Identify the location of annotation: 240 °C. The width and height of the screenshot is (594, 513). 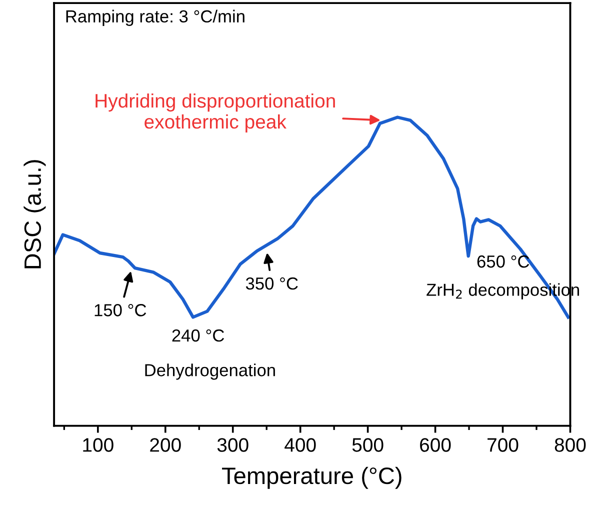
(198, 335).